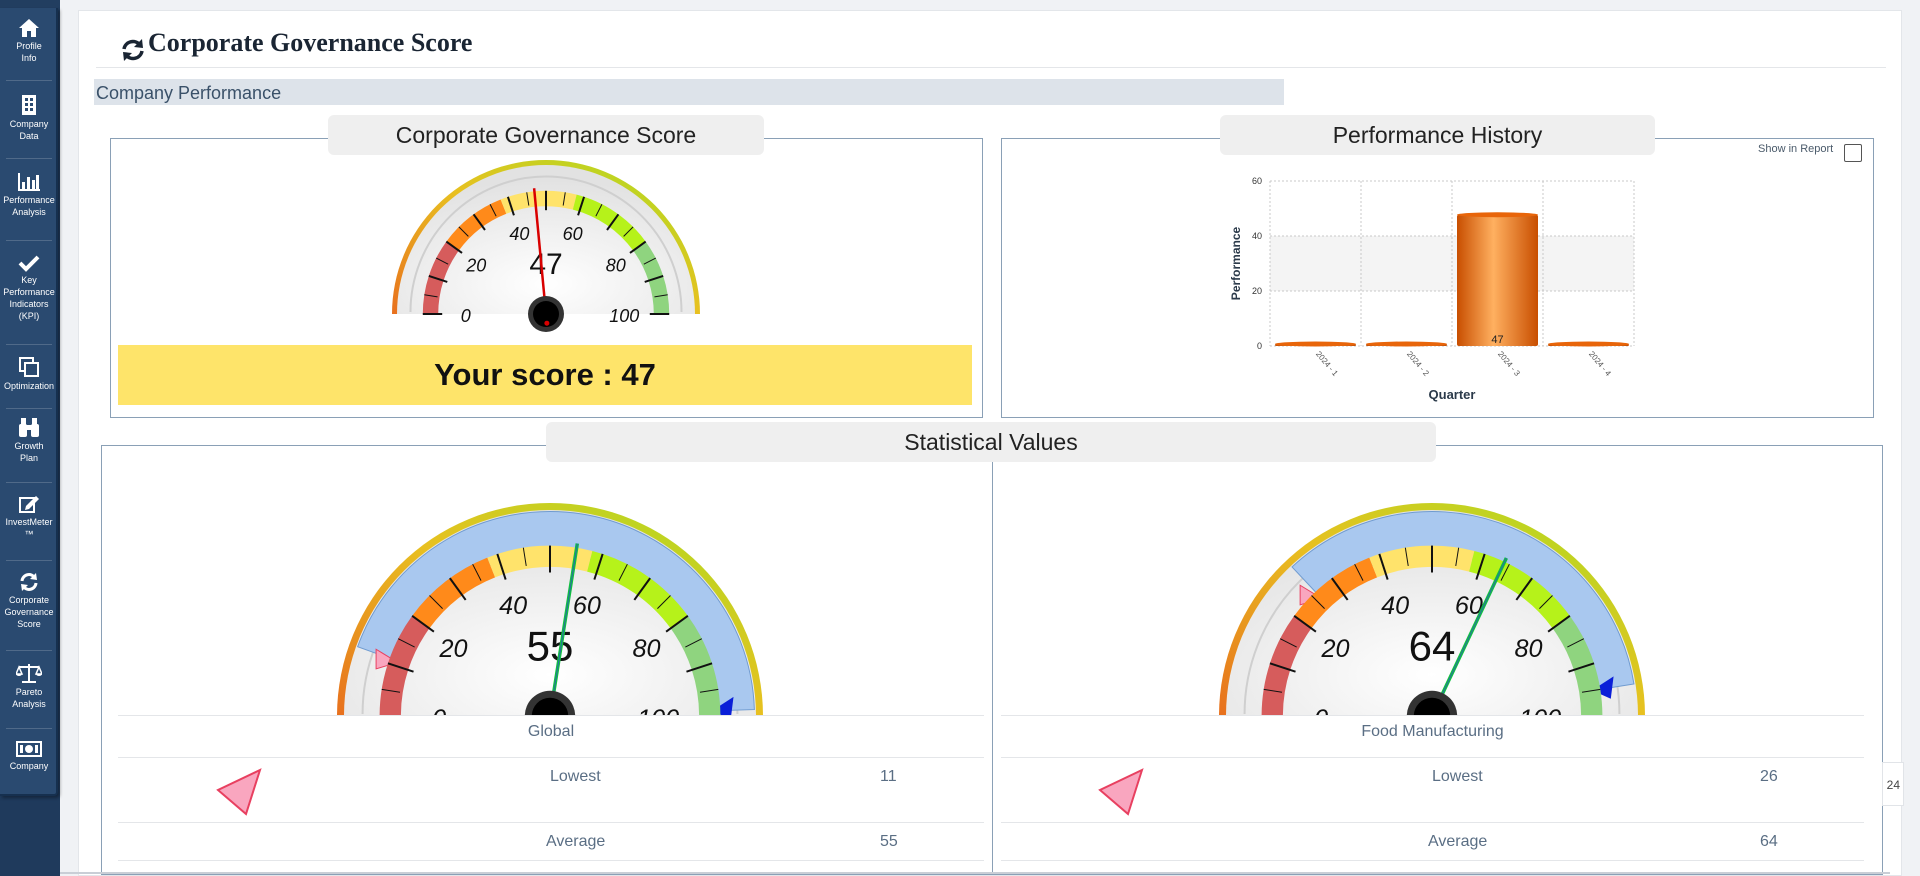 This screenshot has width=1920, height=876. I want to click on sidebar-item-profile-info: Profile Info, so click(29, 41).